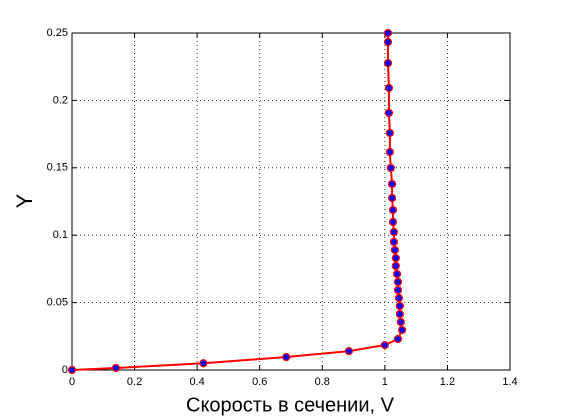 The image size is (561, 420). Describe the element at coordinates (24, 200) in the screenshot. I see `y-axis-label: Y` at that location.